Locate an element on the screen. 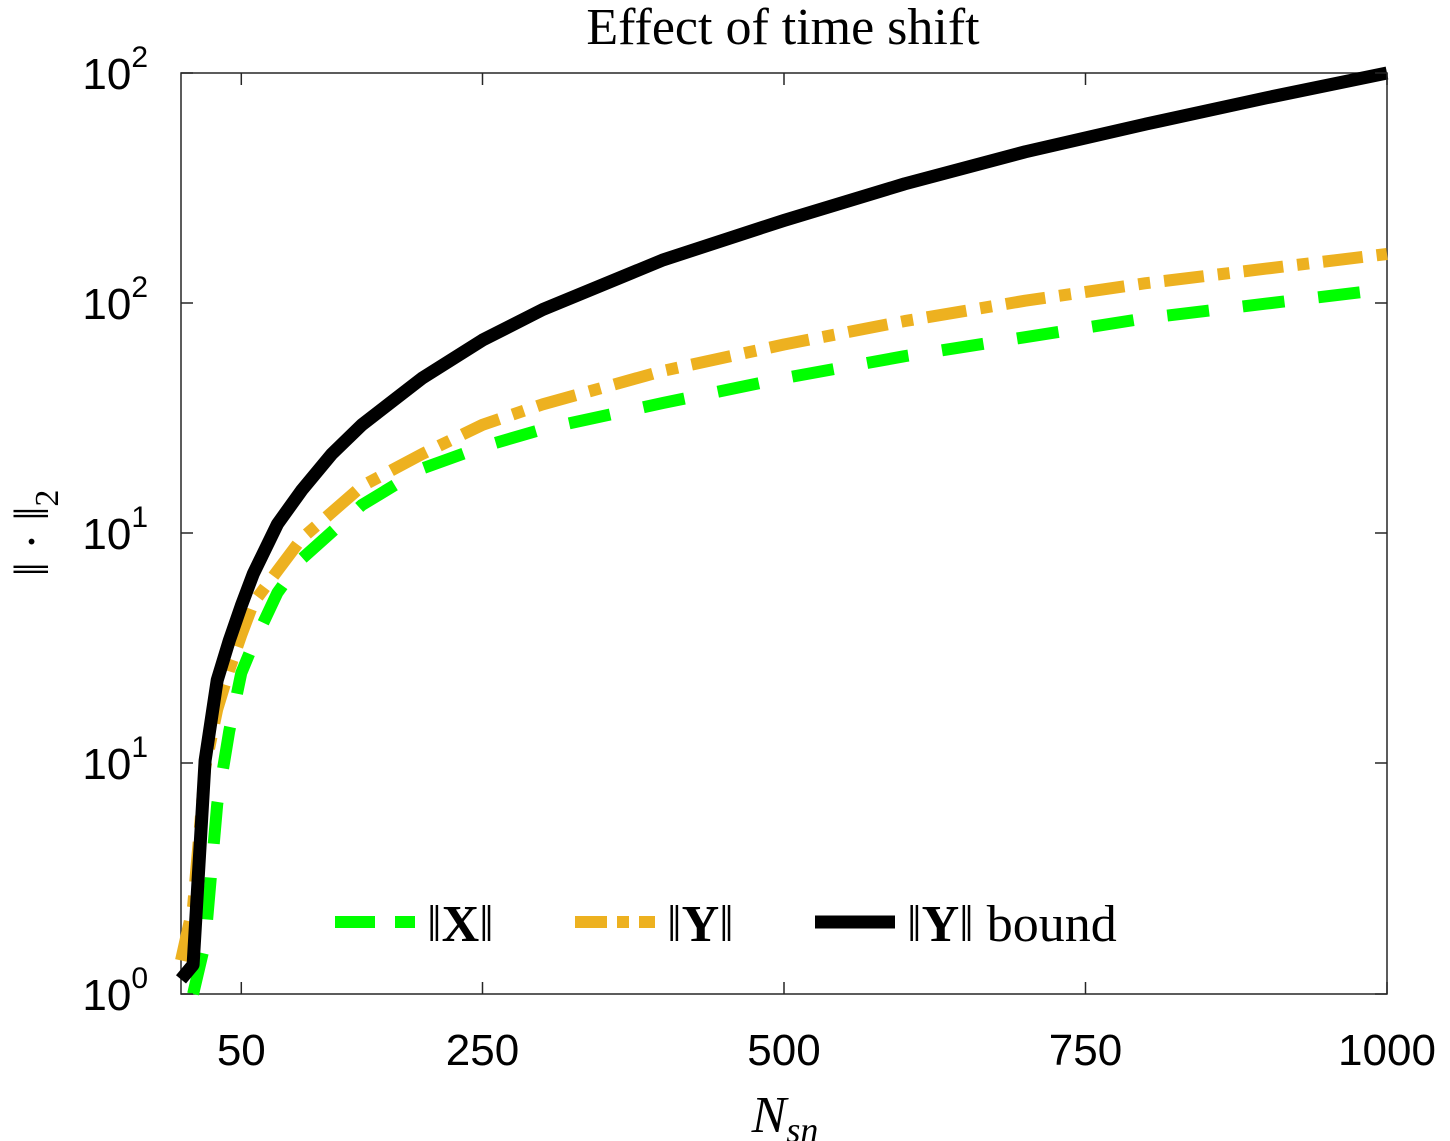 The height and width of the screenshot is (1141, 1450). x-tick-label: 750 is located at coordinates (1085, 1050).